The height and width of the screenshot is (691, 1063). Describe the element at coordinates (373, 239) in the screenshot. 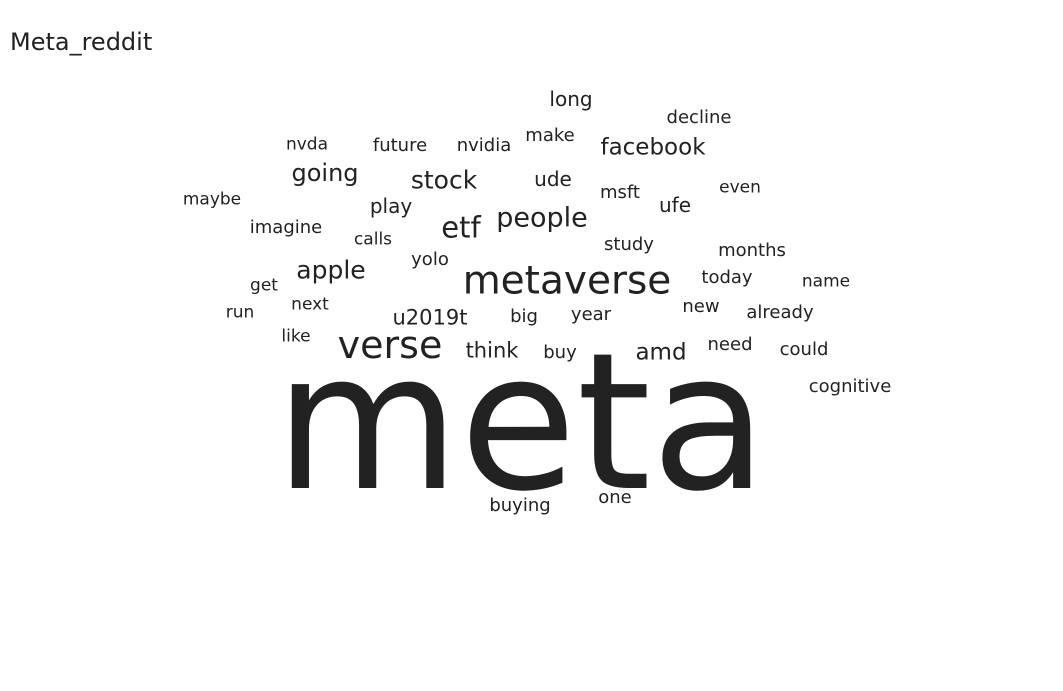

I see `word-calls: calls` at that location.